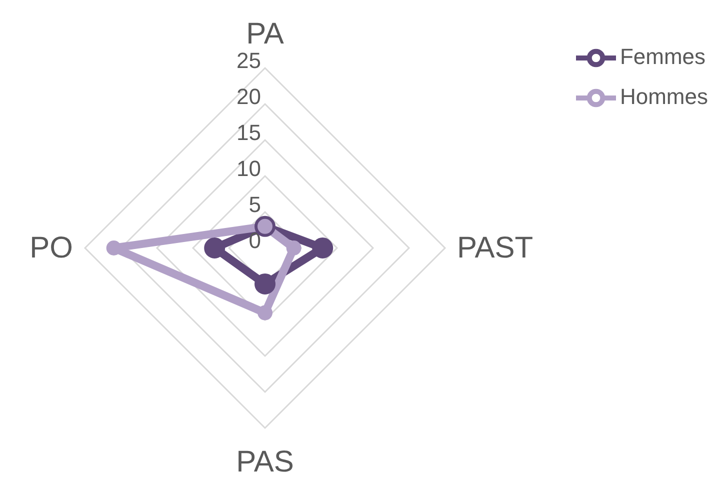  I want to click on spoke-label: PAS, so click(265, 462).